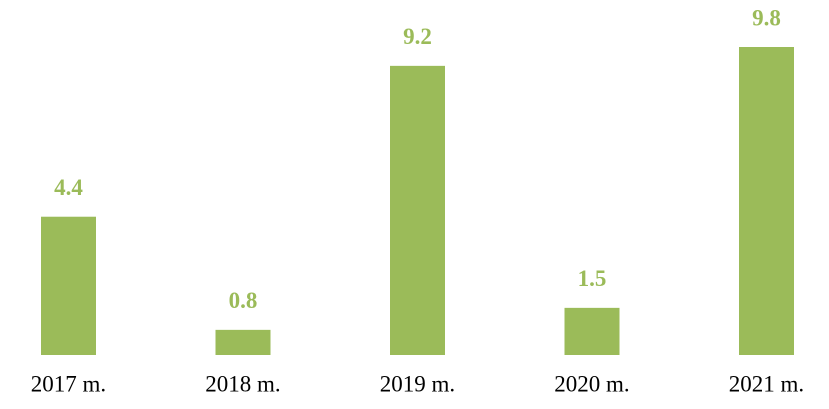 The height and width of the screenshot is (409, 829). Describe the element at coordinates (766, 383) in the screenshot. I see `x-tick-label: 2021 m.` at that location.